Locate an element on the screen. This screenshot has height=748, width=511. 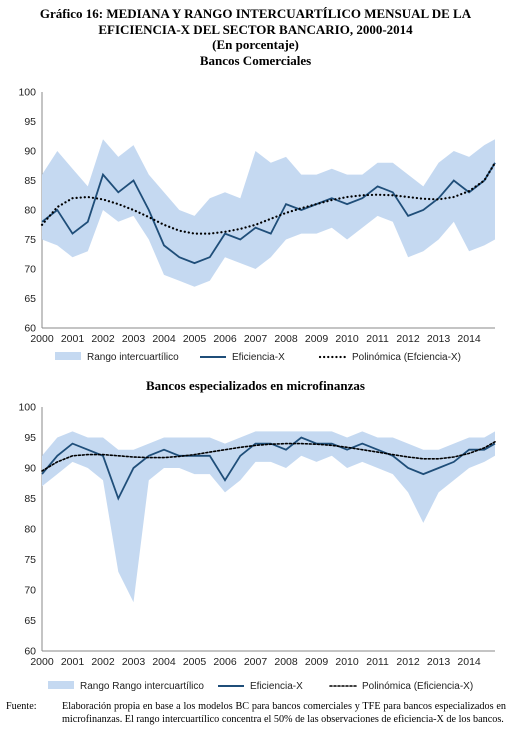
chart1-subtitle: Bancos Comerciales is located at coordinates (255, 60).